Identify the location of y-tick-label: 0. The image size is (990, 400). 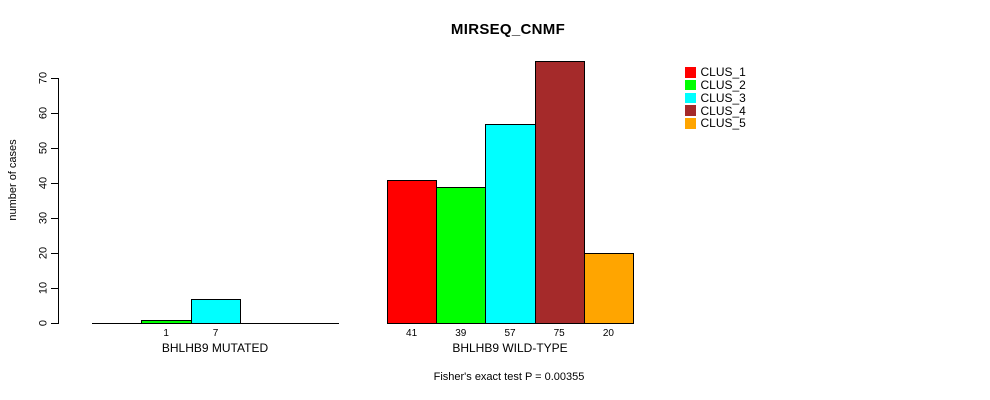
(43, 323).